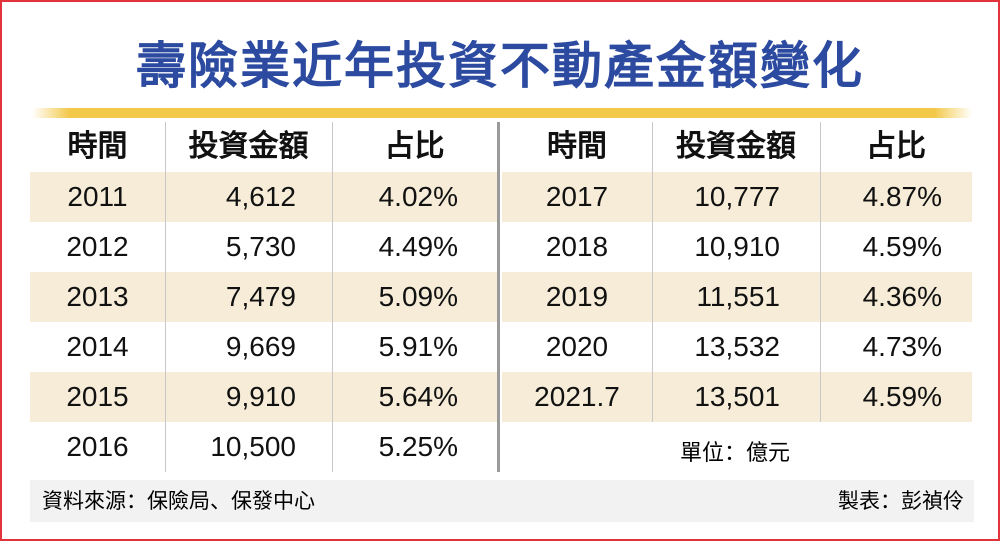 The width and height of the screenshot is (1000, 541). I want to click on amount-cell: 10,500, so click(253, 446).